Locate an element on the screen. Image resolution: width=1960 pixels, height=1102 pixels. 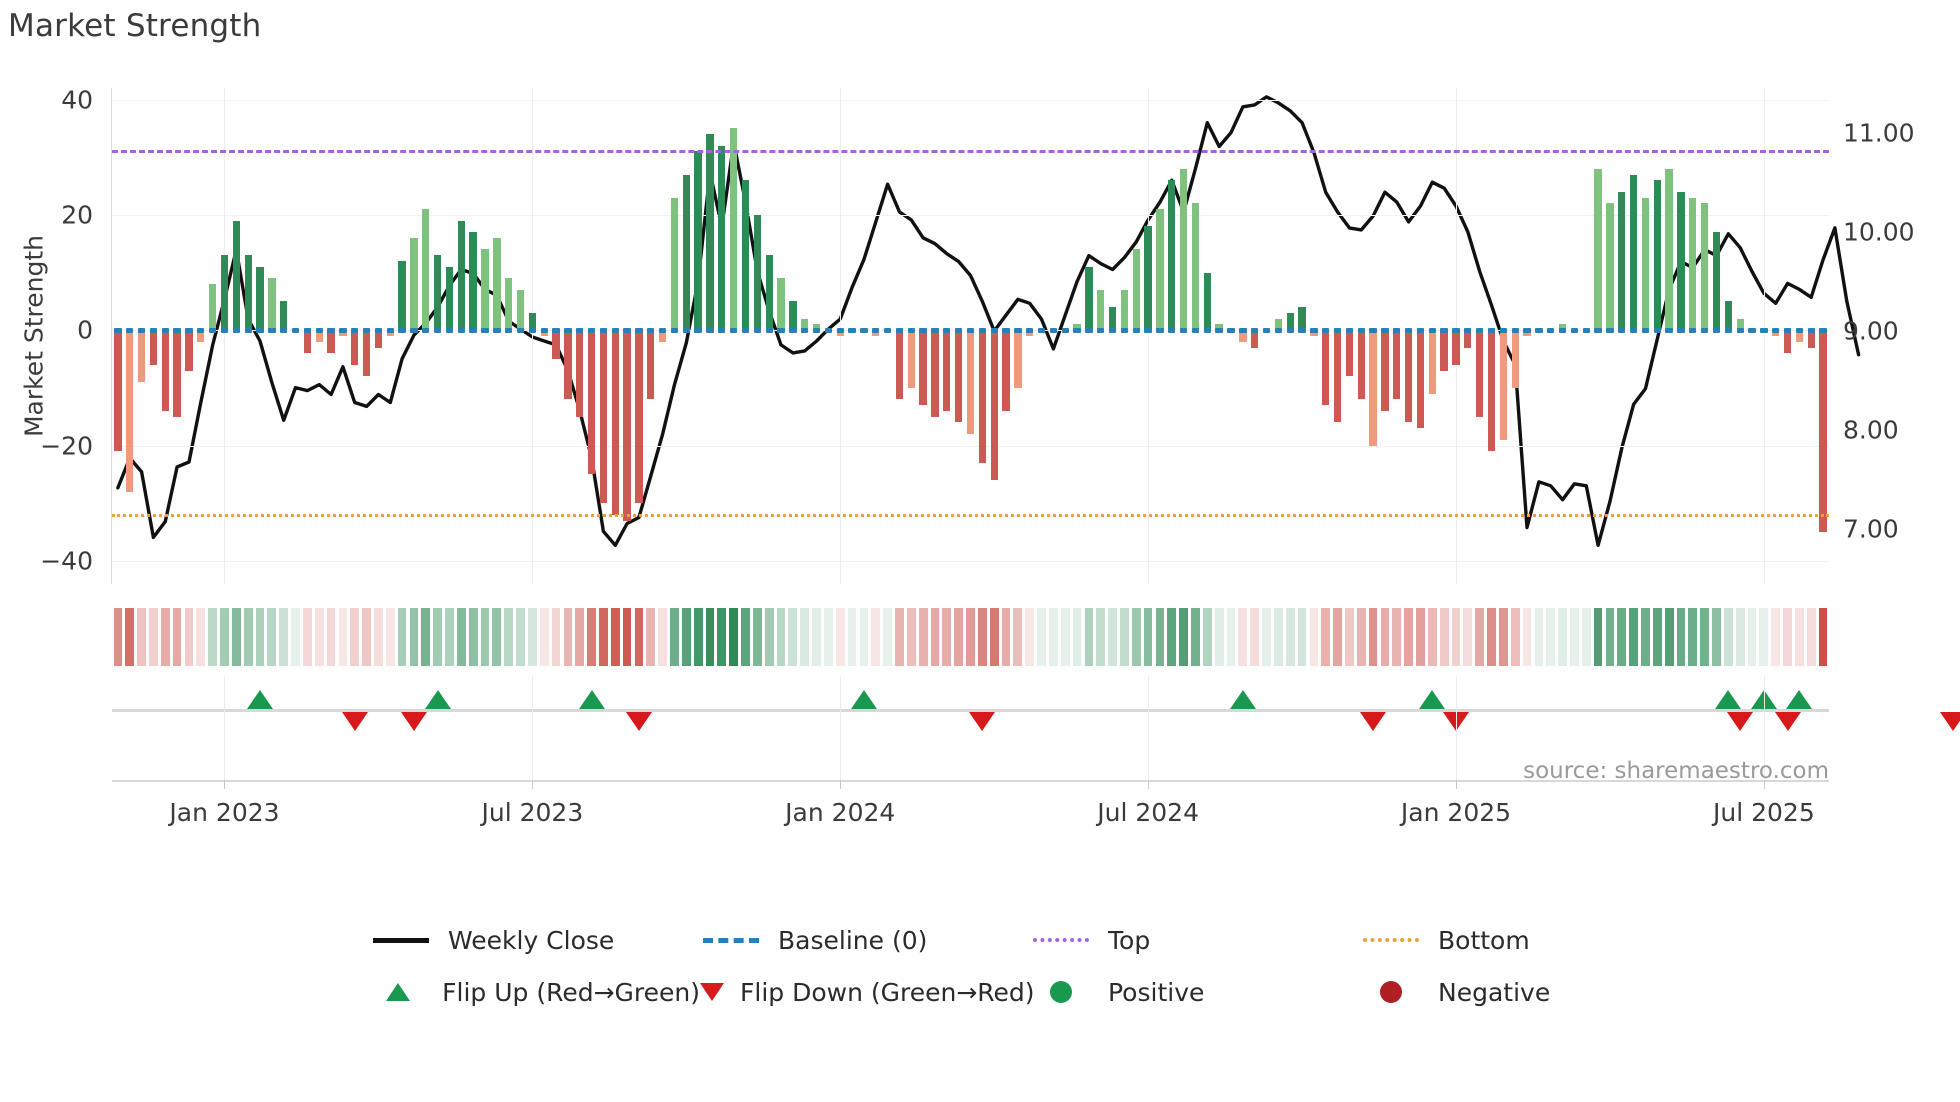
legend-flip-down: Flip Down (Green→Red) is located at coordinates (867, 992).